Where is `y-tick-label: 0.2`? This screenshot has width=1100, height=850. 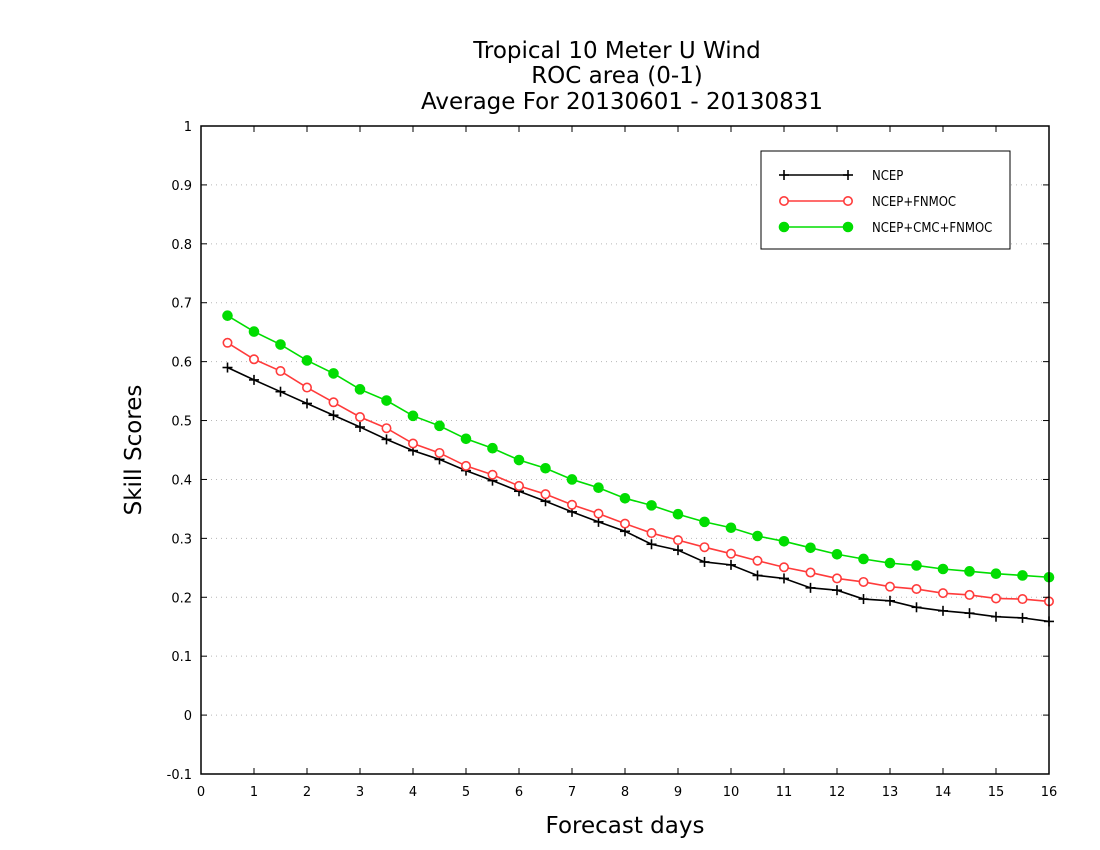 y-tick-label: 0.2 is located at coordinates (181, 598).